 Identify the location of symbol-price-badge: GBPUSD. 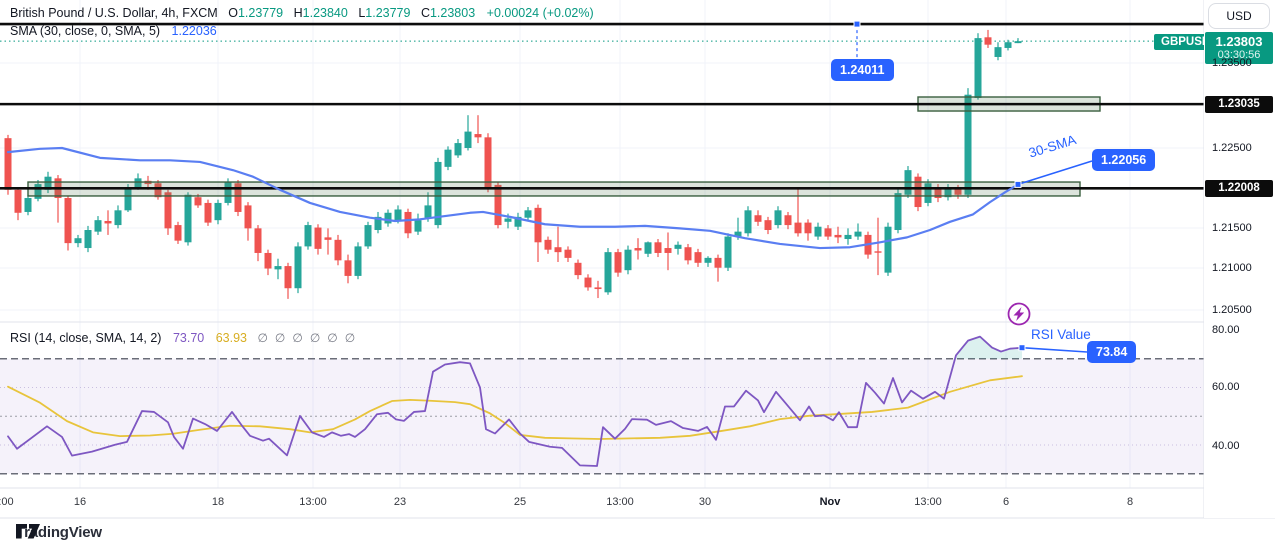
(1186, 42).